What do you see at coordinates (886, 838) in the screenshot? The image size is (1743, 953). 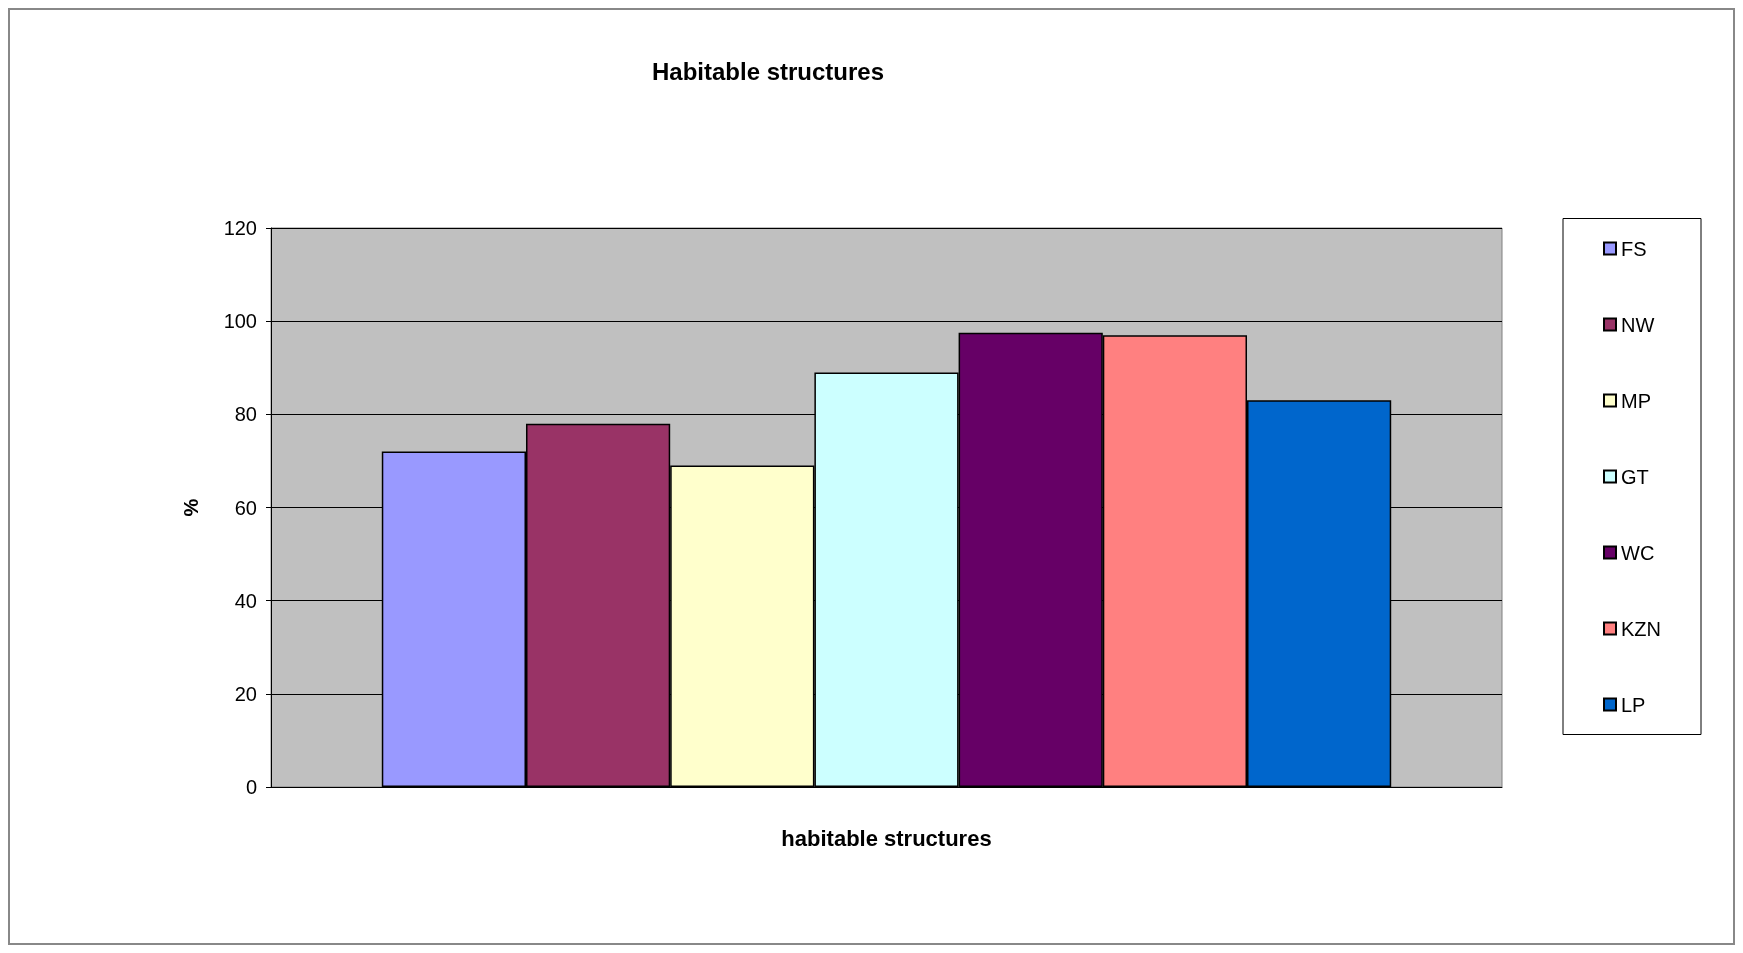 I see `x-tick-label: habitable structures` at bounding box center [886, 838].